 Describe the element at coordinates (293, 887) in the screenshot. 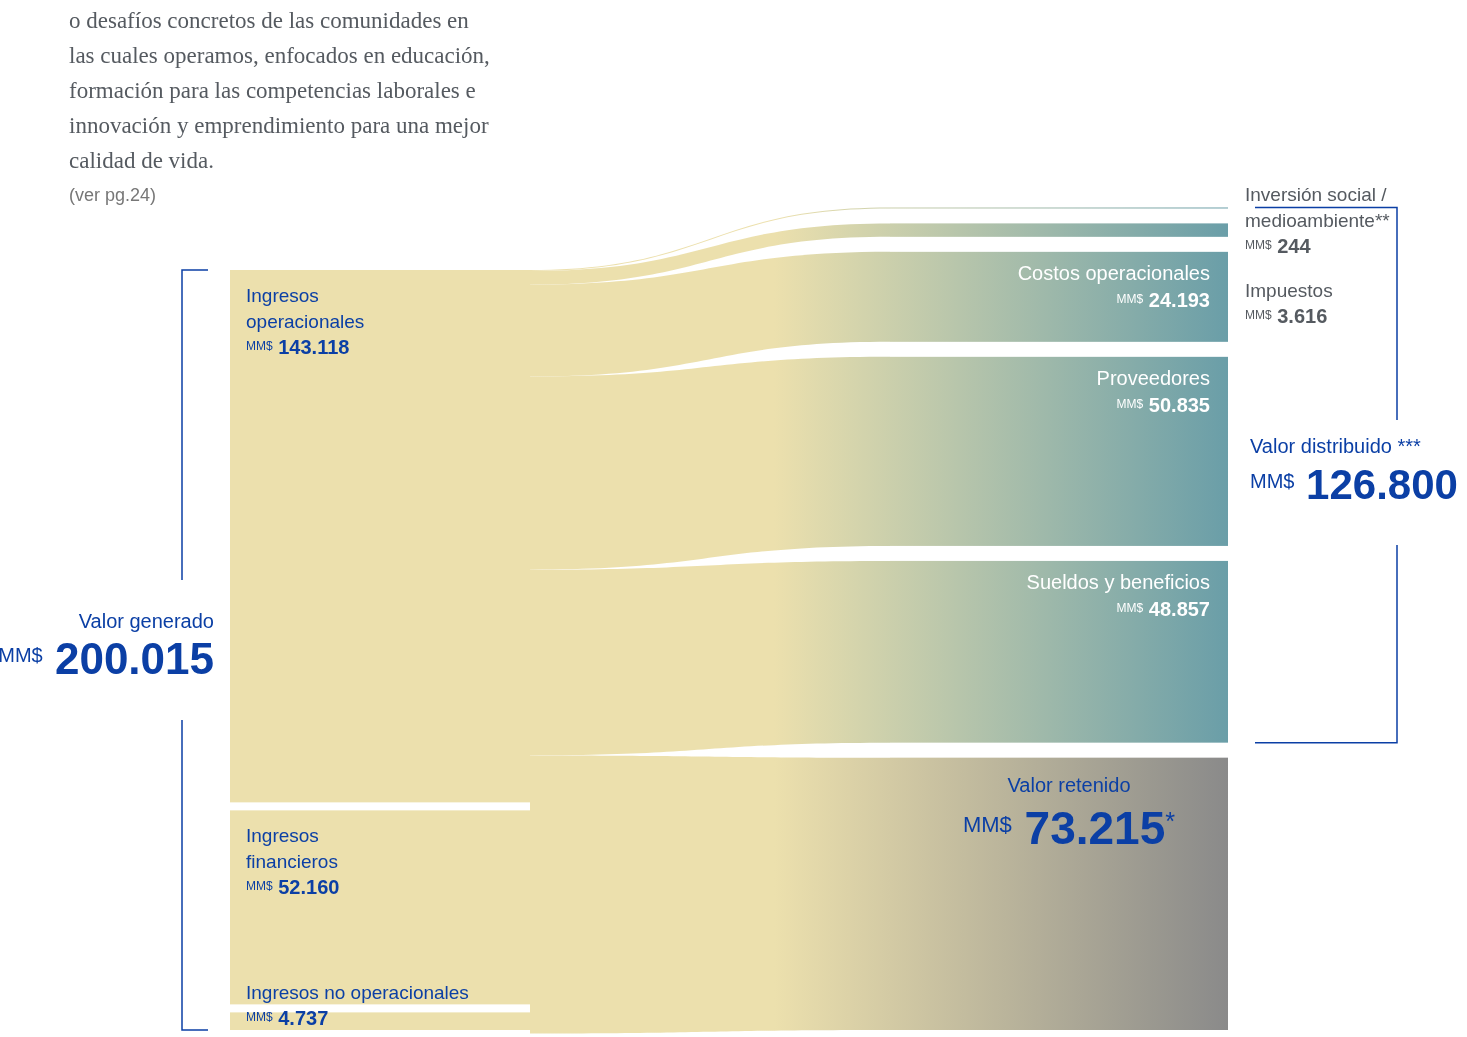

I see `data-label: $^{MM$}$ 52.160` at that location.